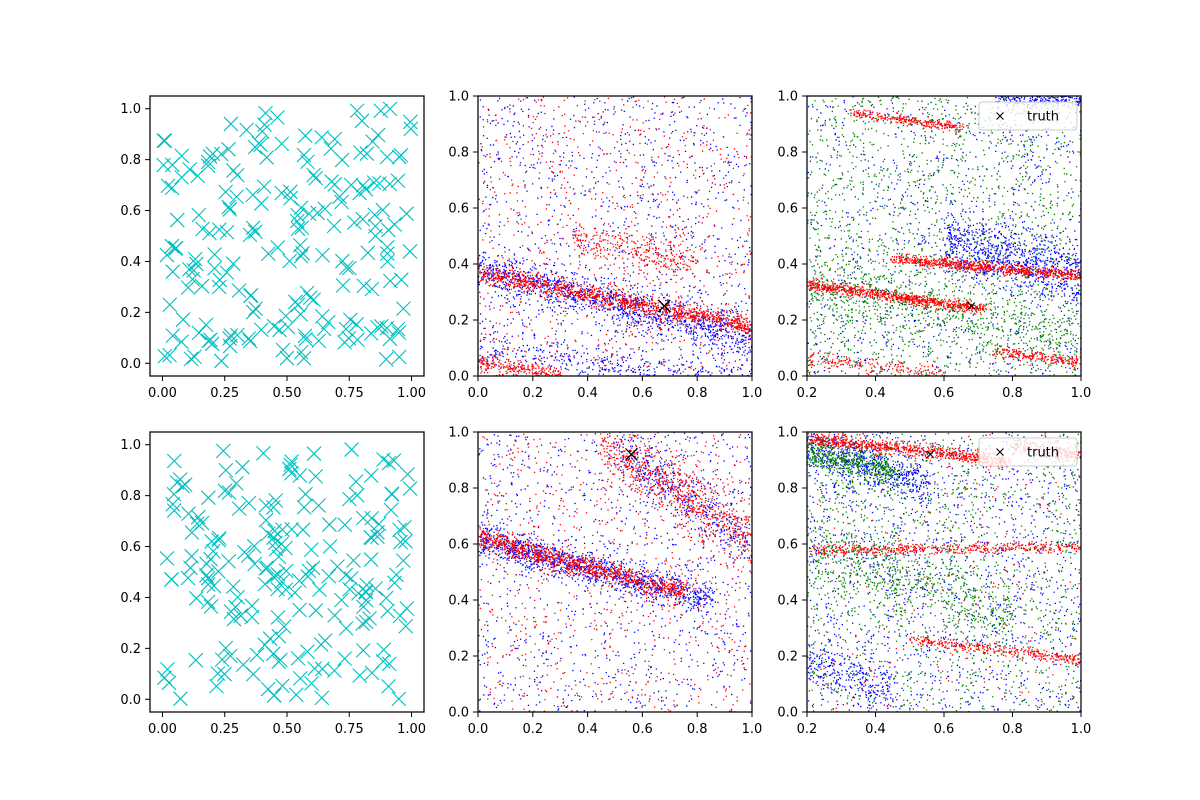  I want to click on x-tick-label: 0.75, so click(349, 729).